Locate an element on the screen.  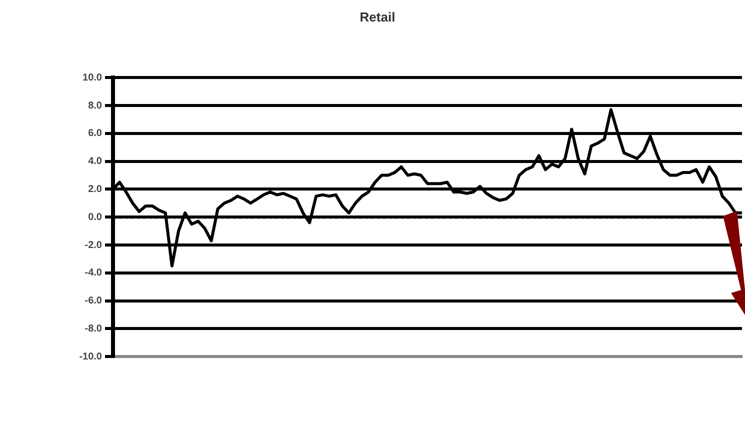
y-tick-label: -10.0 is located at coordinates (90, 356).